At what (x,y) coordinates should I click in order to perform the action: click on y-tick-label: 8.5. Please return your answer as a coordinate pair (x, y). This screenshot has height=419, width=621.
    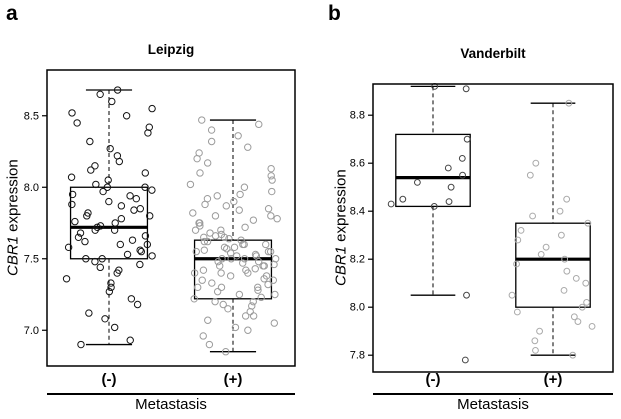
    Looking at the image, I should click on (31, 116).